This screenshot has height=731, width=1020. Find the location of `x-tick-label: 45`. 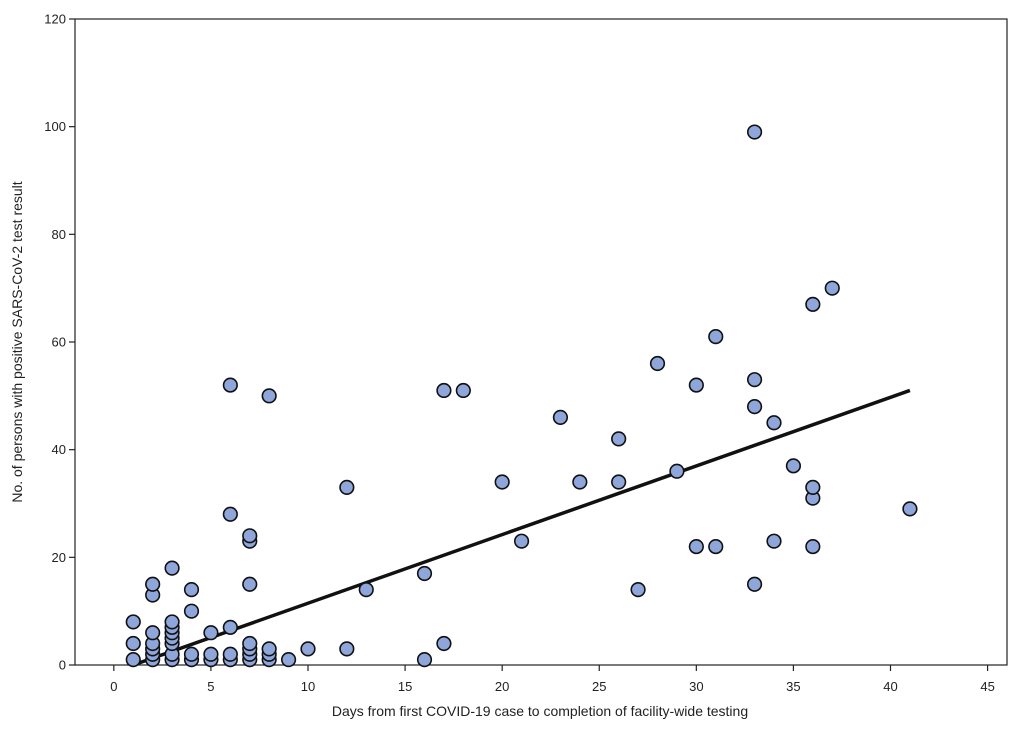

x-tick-label: 45 is located at coordinates (987, 686).